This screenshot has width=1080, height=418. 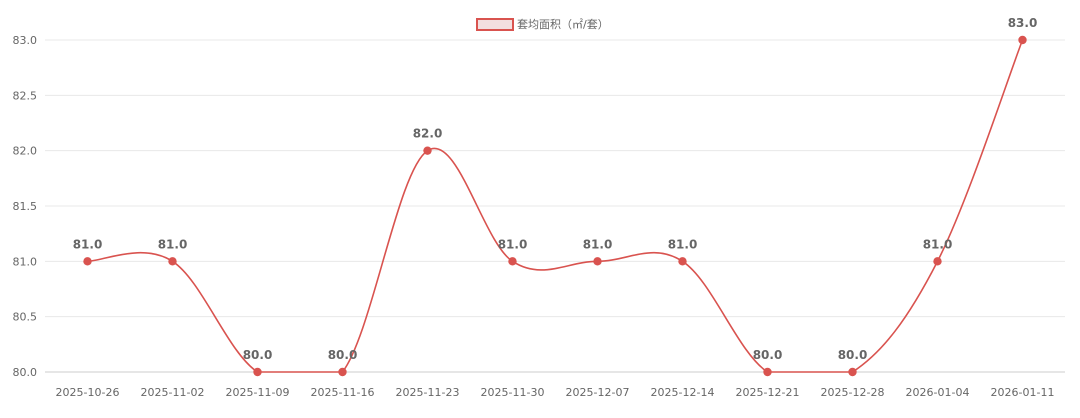 What do you see at coordinates (1023, 23) in the screenshot?
I see `data-label: 83.0` at bounding box center [1023, 23].